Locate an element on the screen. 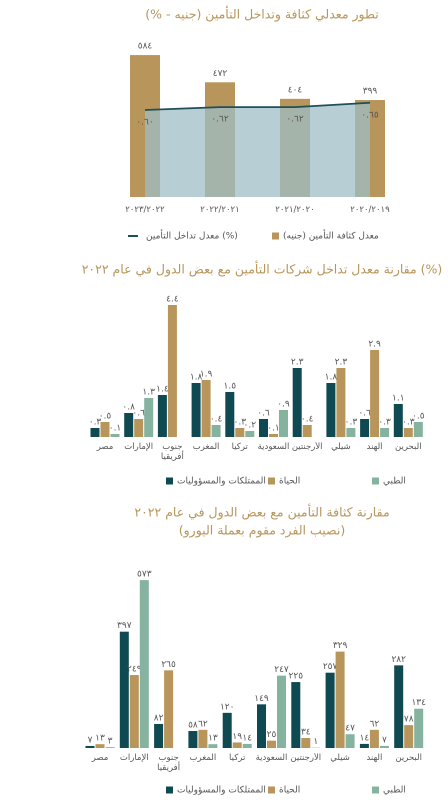 The height and width of the screenshot is (802, 448). x-tick-label: ٢٠٢٠/٢٠١٩ is located at coordinates (370, 210).